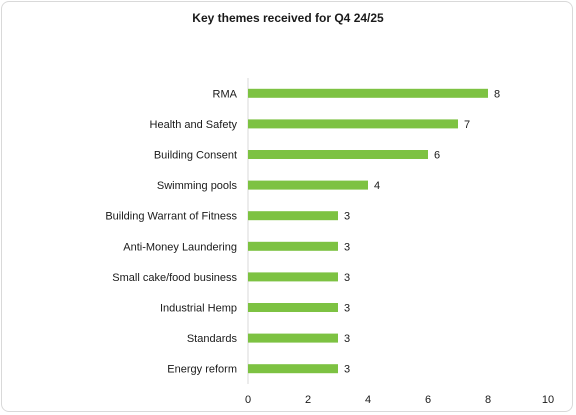 This screenshot has height=415, width=576. I want to click on category-label: Health and Safety, so click(194, 125).